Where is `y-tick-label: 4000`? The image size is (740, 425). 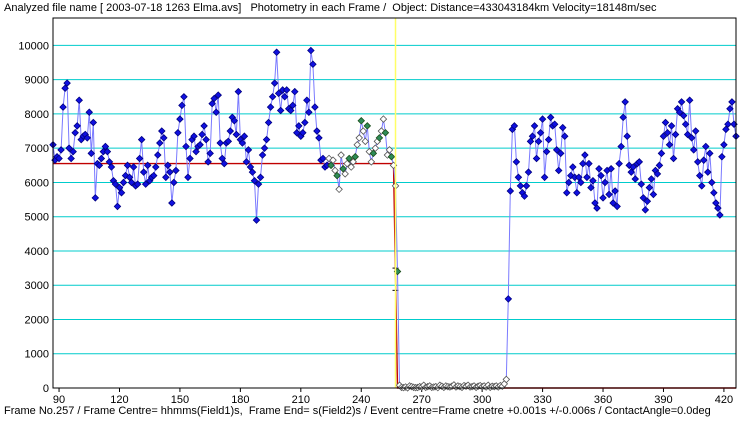 y-tick-label: 4000 is located at coordinates (37, 252).